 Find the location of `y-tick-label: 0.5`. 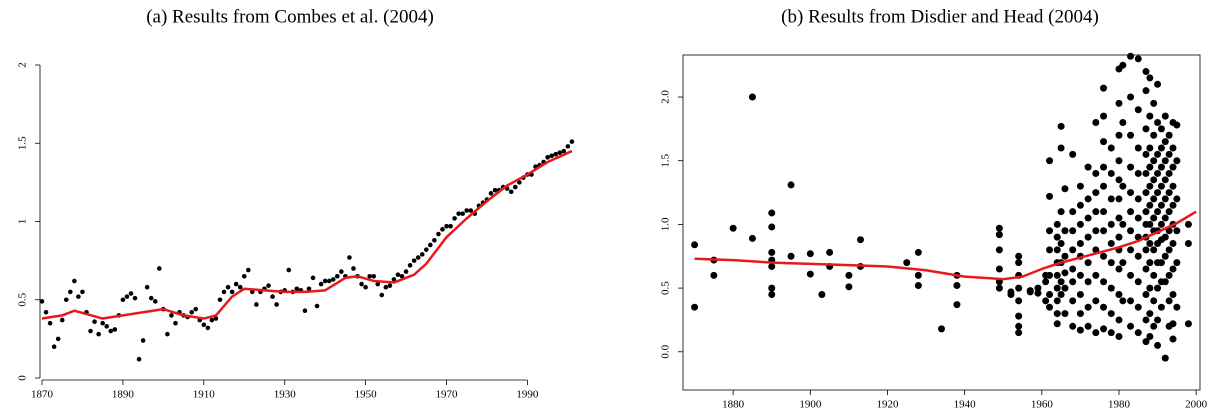

y-tick-label: 0.5 is located at coordinates (23, 299).